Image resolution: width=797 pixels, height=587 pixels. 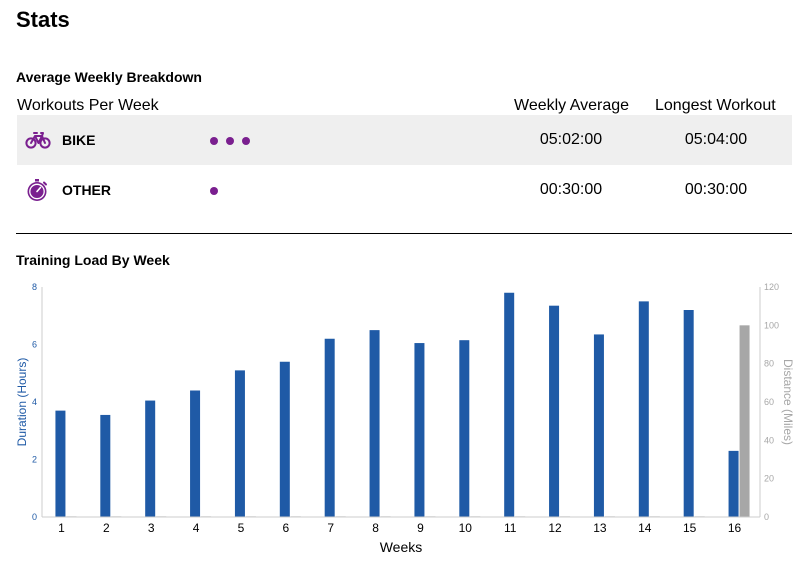 I want to click on bike-icon, so click(x=38, y=140).